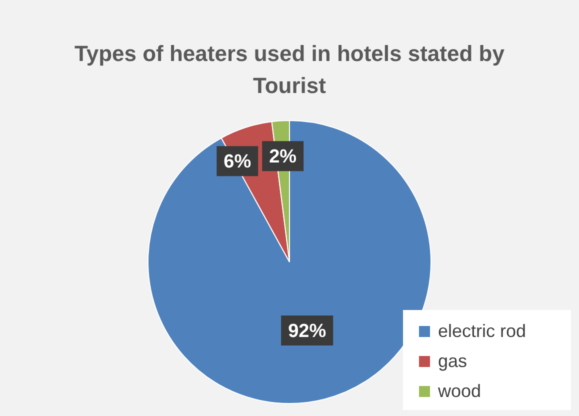 The image size is (579, 416). I want to click on legend-label: electric rod, so click(482, 331).